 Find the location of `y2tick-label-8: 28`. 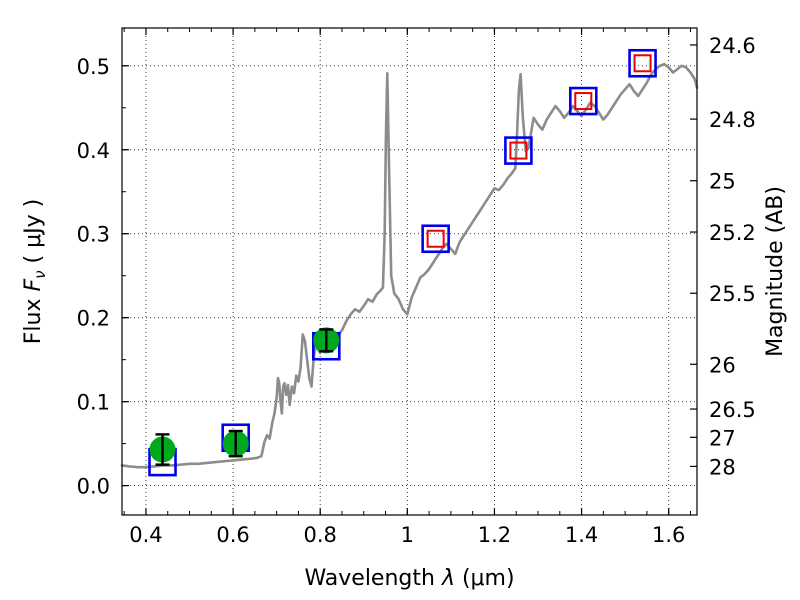

y2tick-label-8: 28 is located at coordinates (722, 467).